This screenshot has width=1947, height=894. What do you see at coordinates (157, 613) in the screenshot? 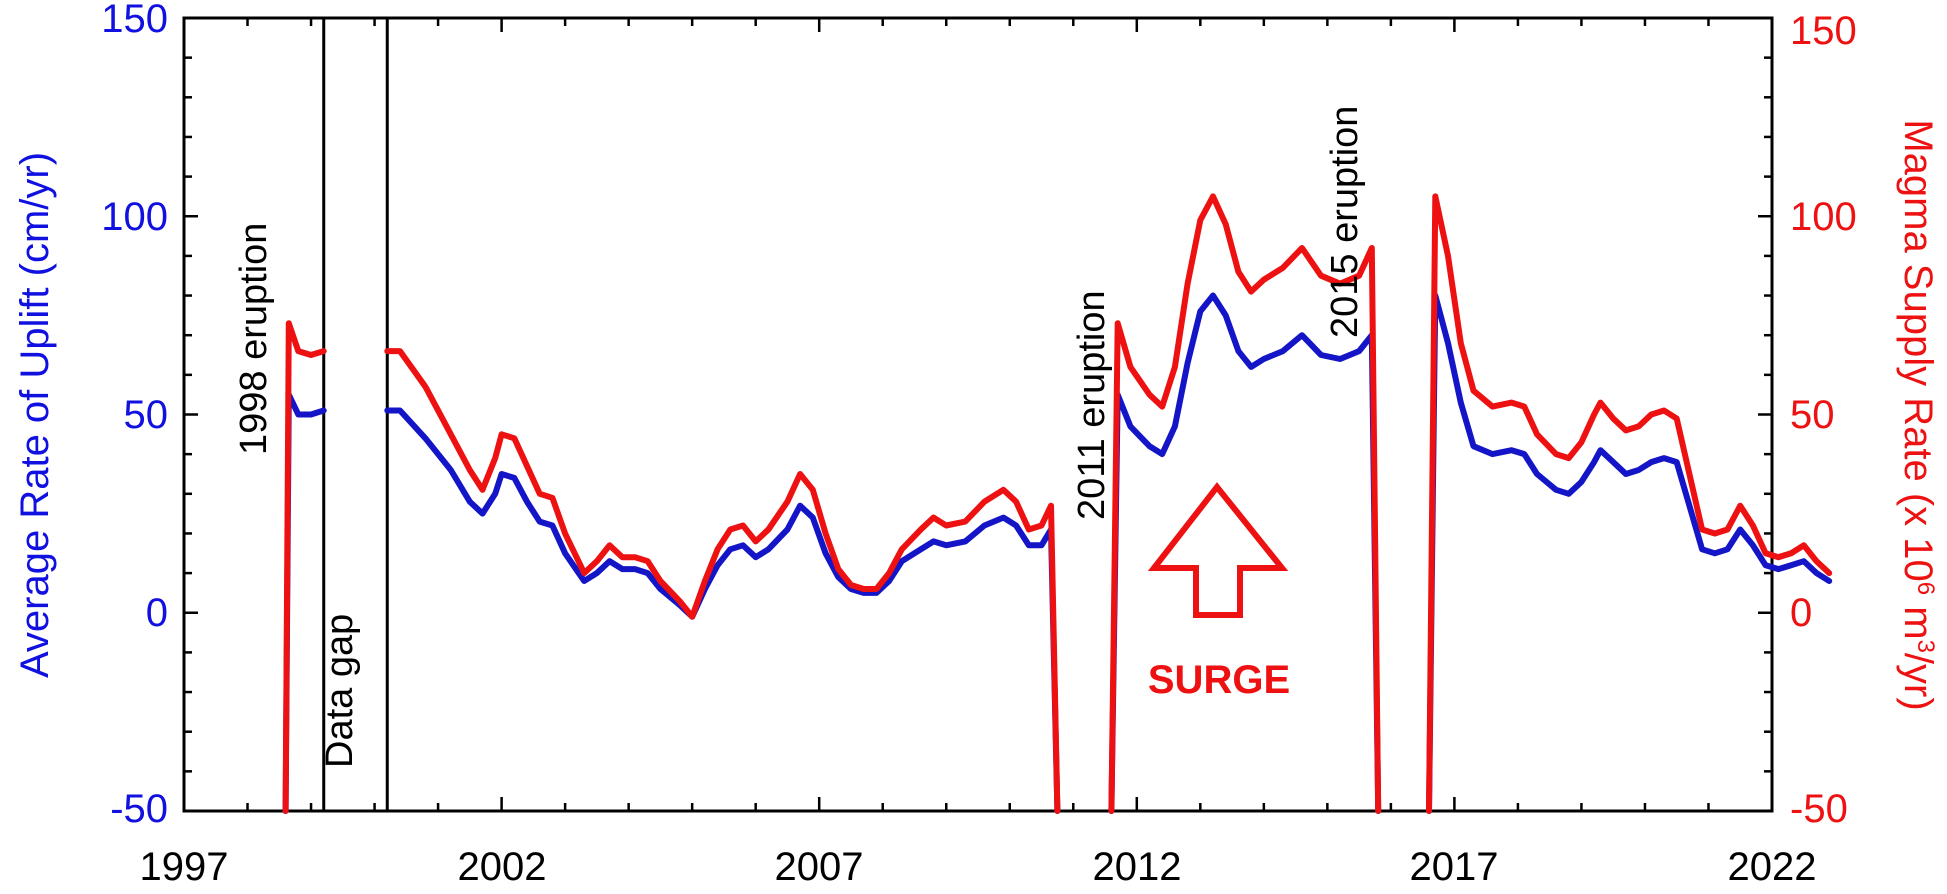
I see `y-left-tick-label: 0` at bounding box center [157, 613].